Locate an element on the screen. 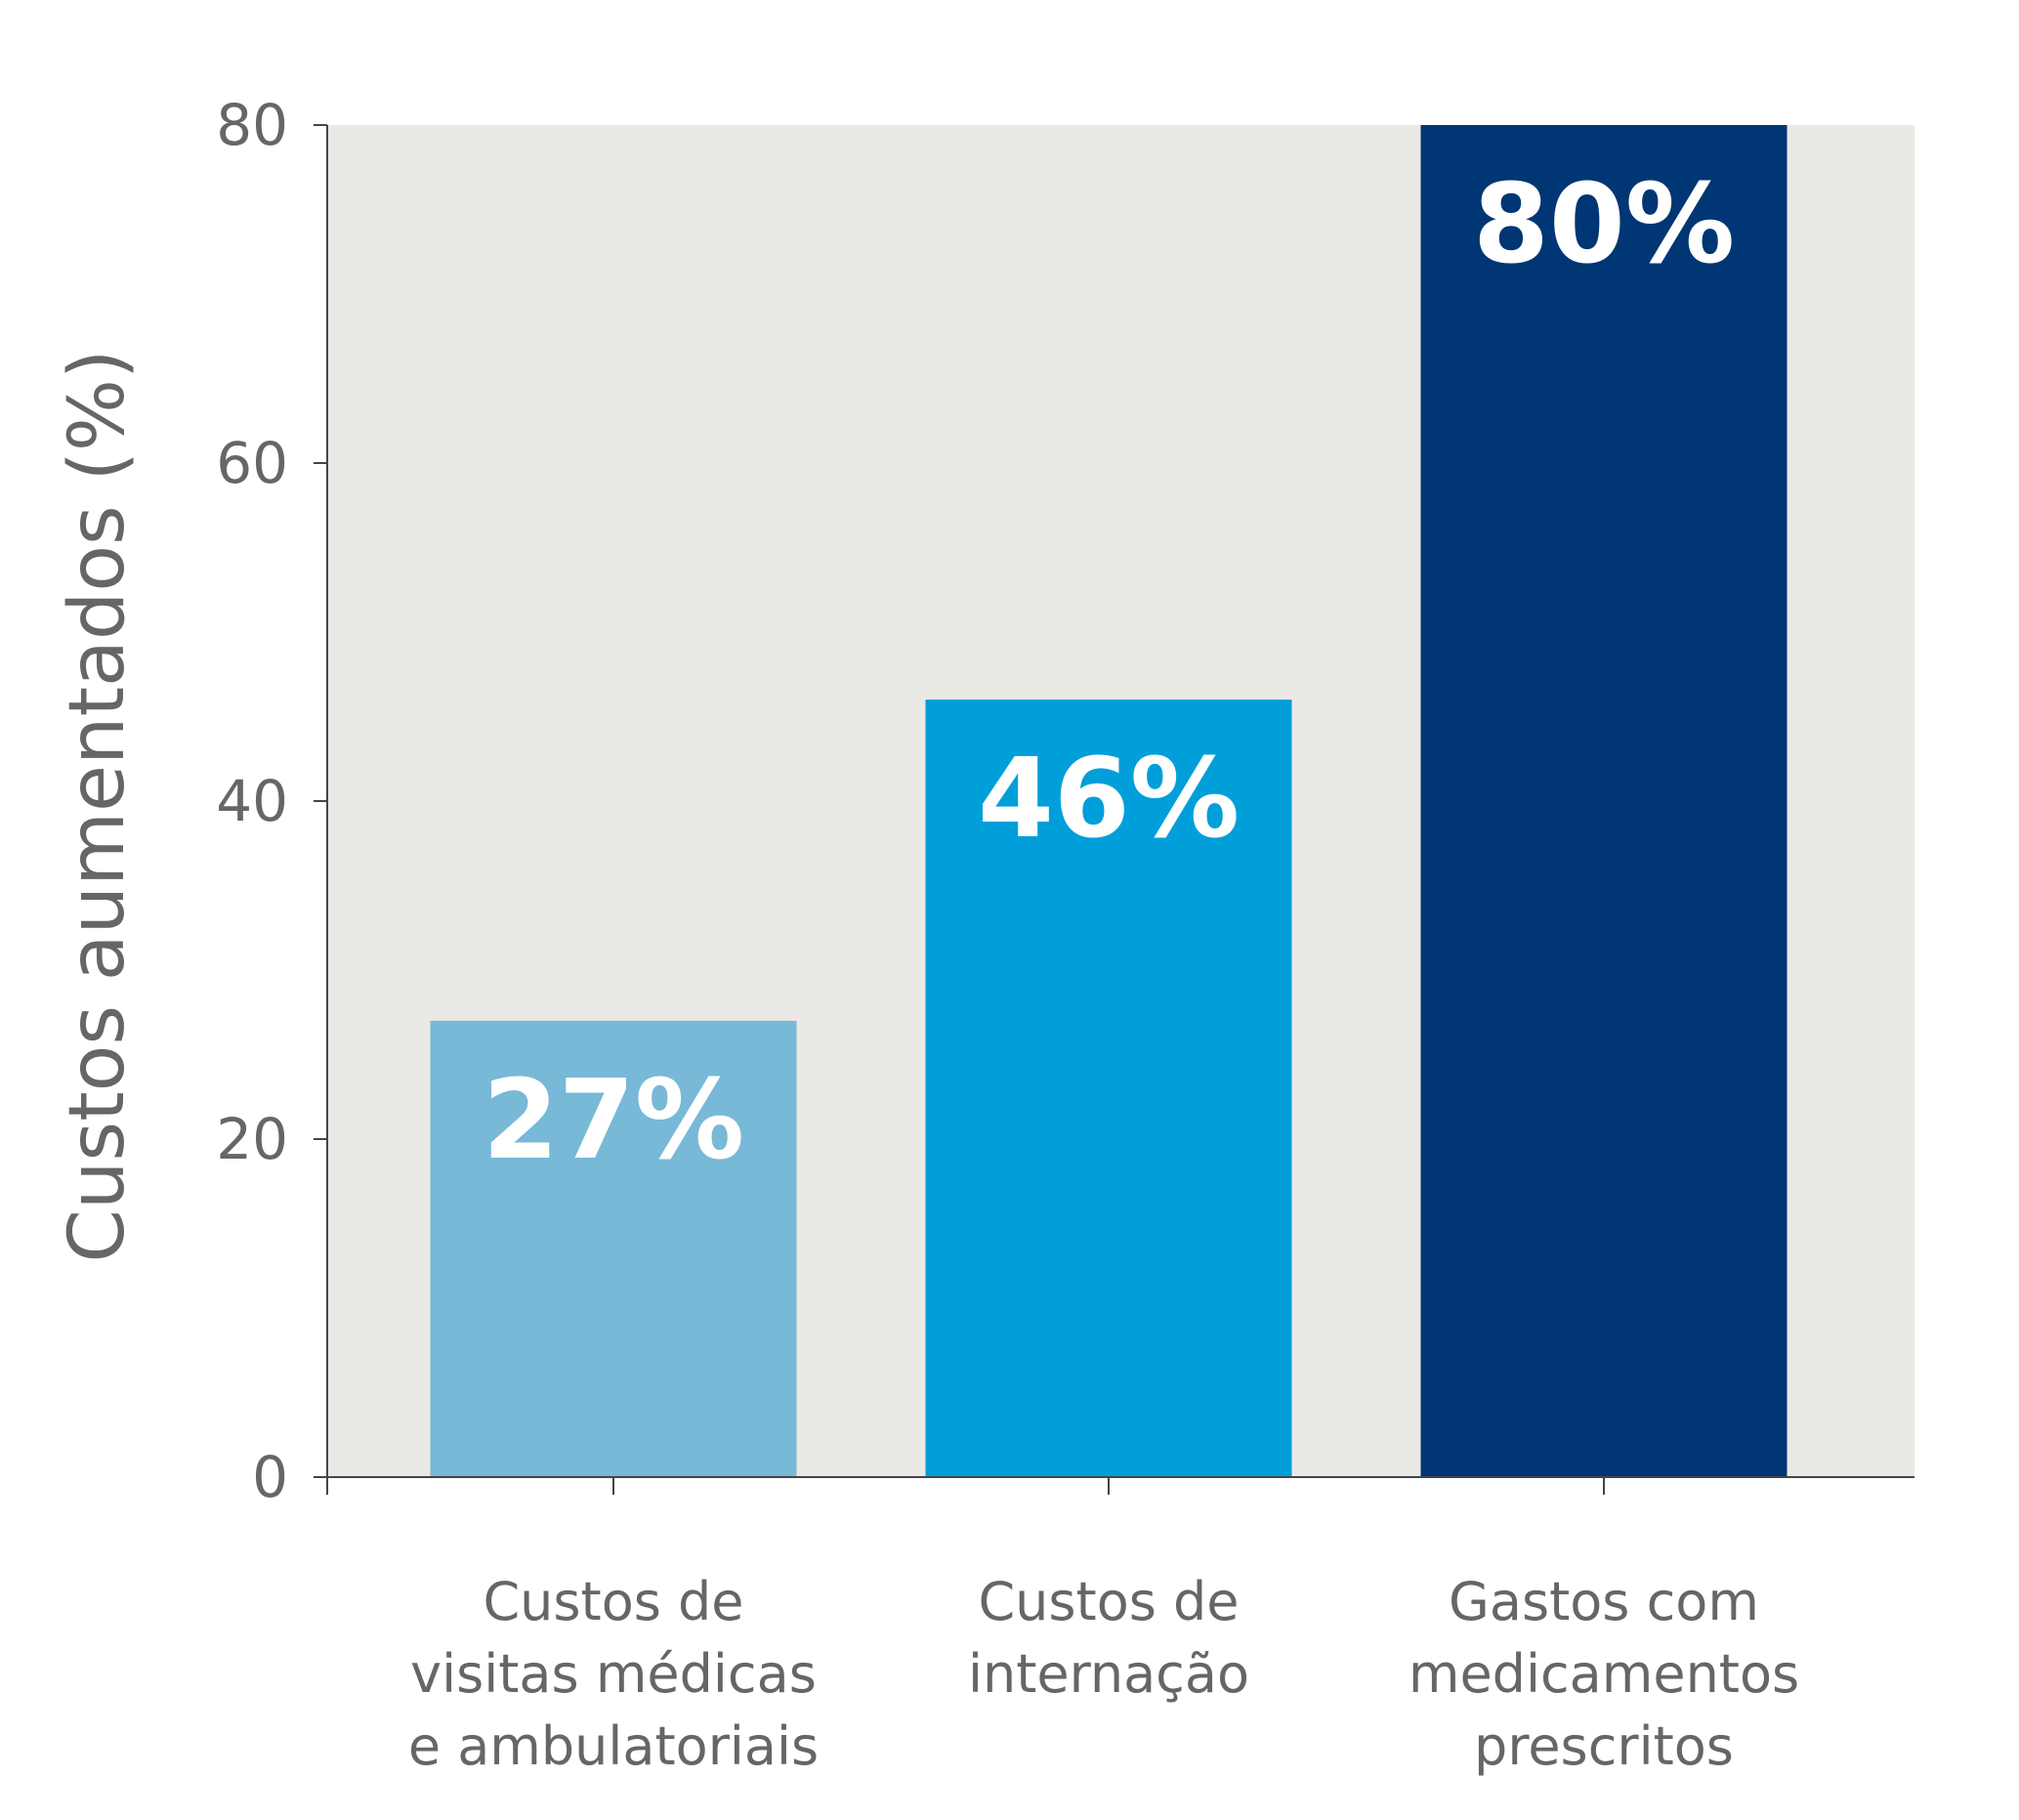 The height and width of the screenshot is (1820, 2019). category-label-line: medicamentos is located at coordinates (1604, 1674).